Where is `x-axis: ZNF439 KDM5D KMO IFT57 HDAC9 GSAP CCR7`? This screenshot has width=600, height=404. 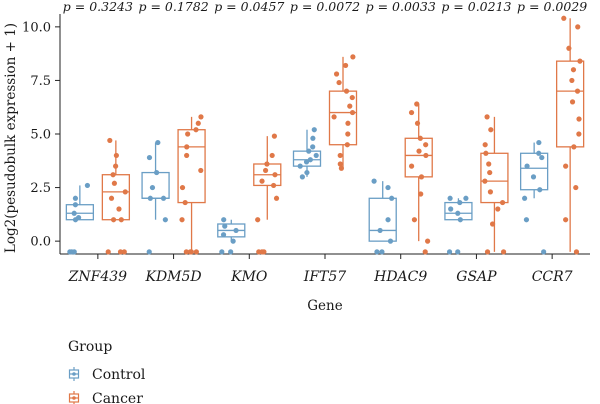 x-axis: ZNF439 KDM5D KMO IFT57 HDAC9 GSAP CCR7 is located at coordinates (325, 269).